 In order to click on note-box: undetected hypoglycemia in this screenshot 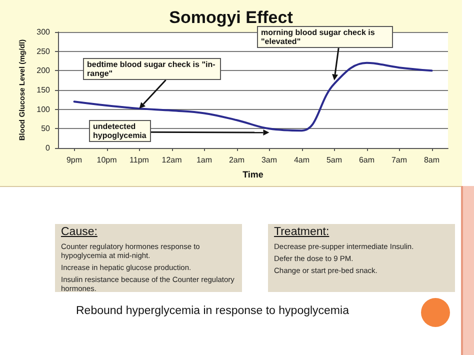, I will do `click(120, 131)`.